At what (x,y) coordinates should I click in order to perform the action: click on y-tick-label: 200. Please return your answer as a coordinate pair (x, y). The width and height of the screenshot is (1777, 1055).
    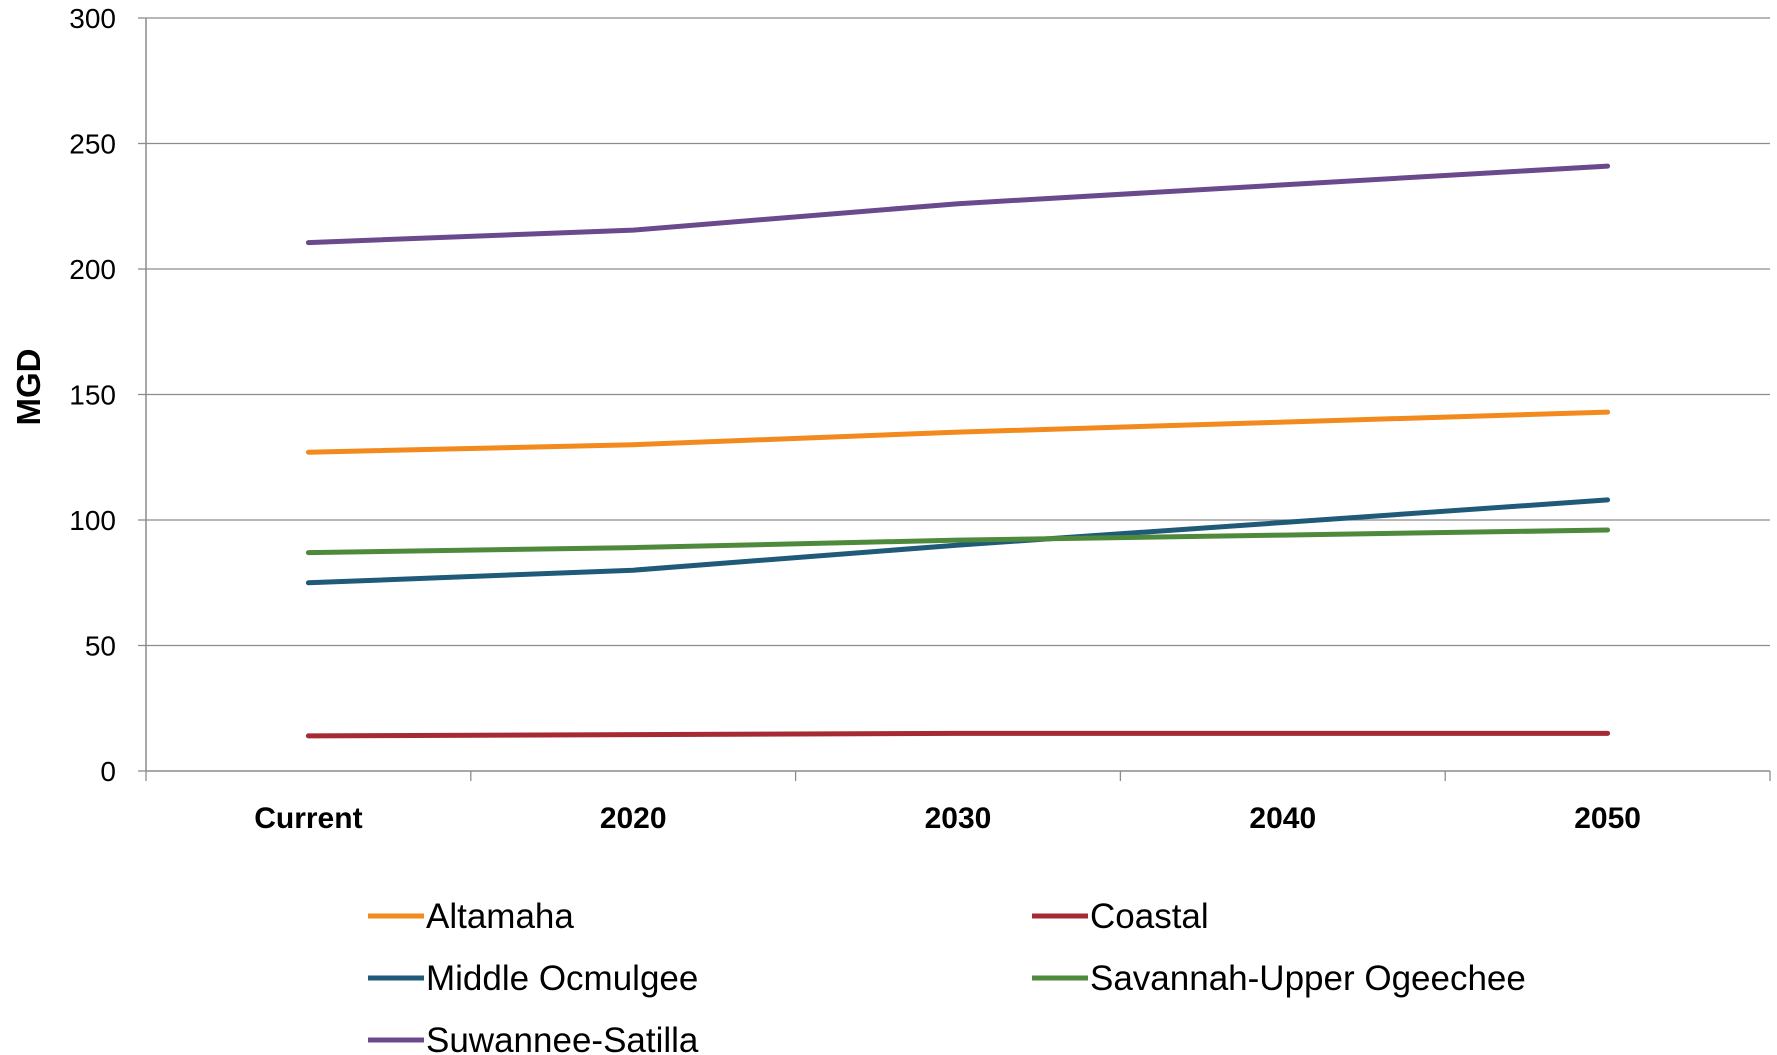
    Looking at the image, I should click on (92, 269).